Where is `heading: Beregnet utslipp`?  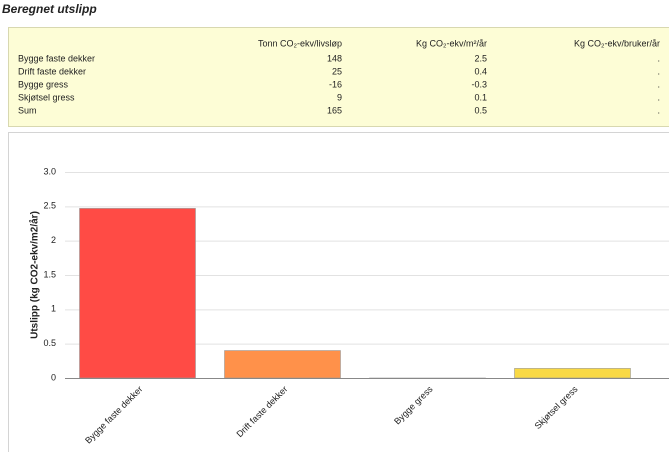 heading: Beregnet utslipp is located at coordinates (49, 9).